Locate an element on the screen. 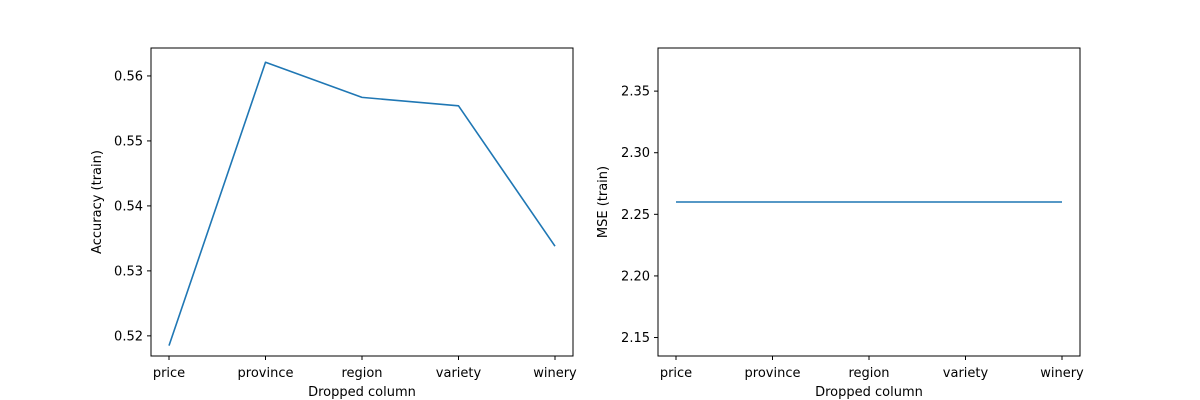 Image resolution: width=1200 pixels, height=400 pixels. mse-y-tick-label: 2.15 is located at coordinates (635, 338).